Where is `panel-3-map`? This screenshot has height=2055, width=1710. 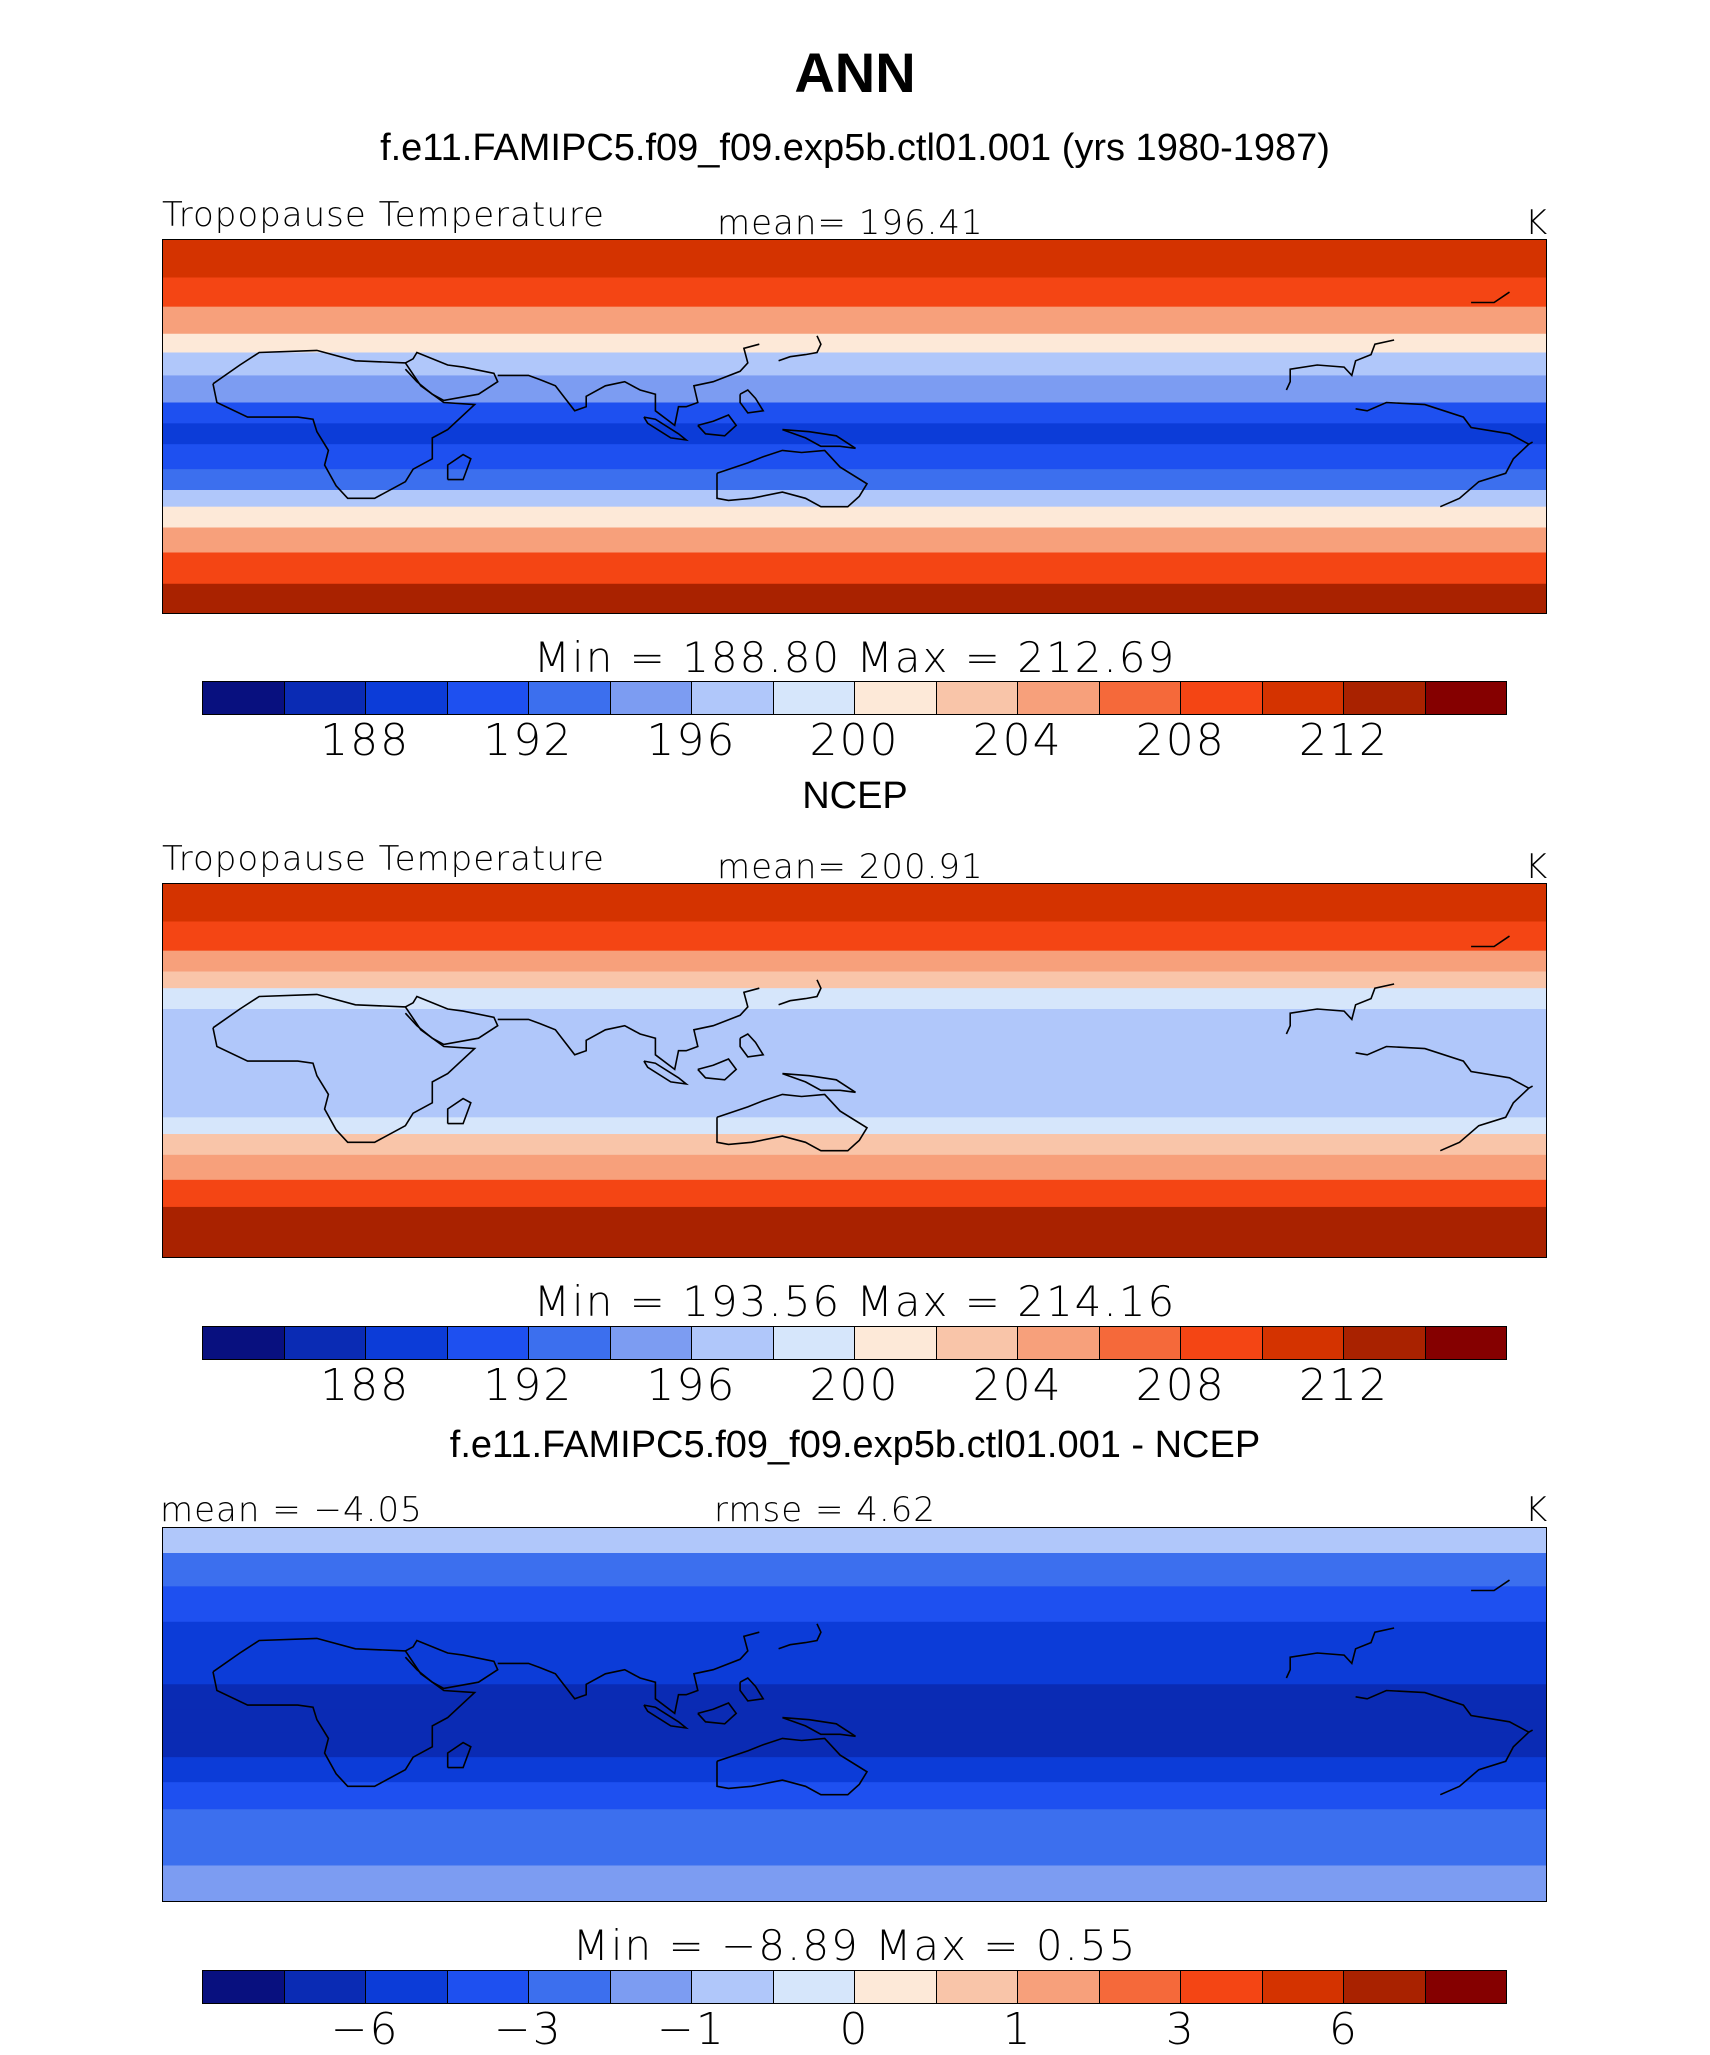
panel-3-map is located at coordinates (854, 1714).